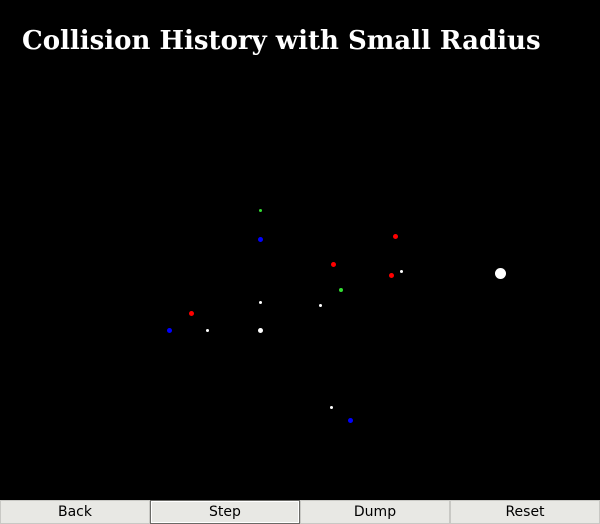  Describe the element at coordinates (525, 512) in the screenshot. I see `reset-button: Reset` at that location.